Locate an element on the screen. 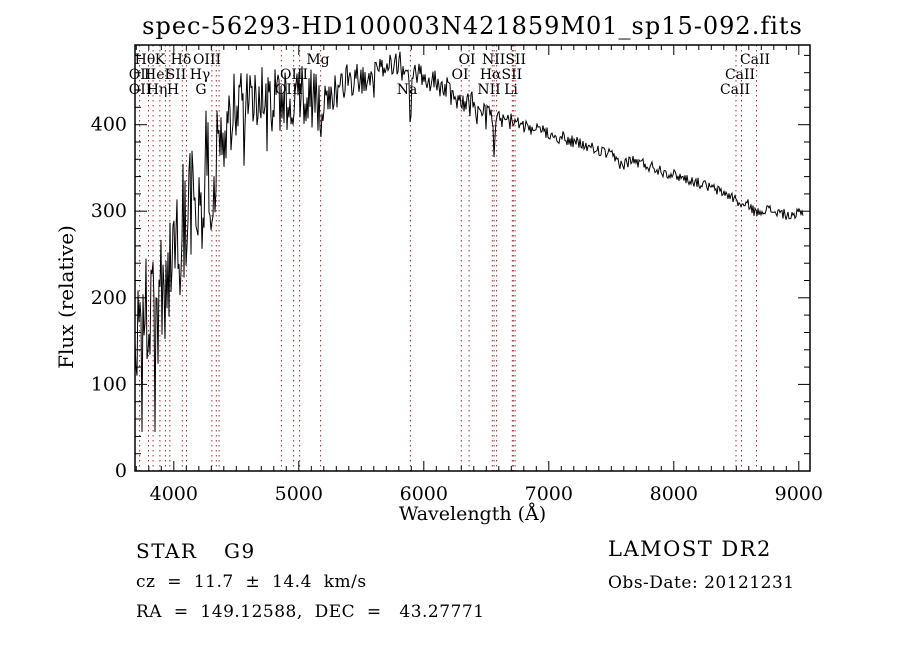 The width and height of the screenshot is (900, 650). y-axis-label: Flux (relative) is located at coordinates (66, 297).